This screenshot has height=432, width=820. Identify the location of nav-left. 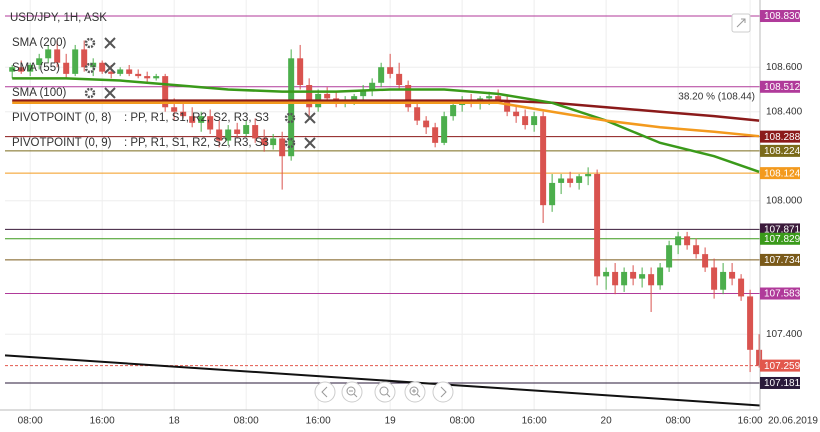
(325, 392).